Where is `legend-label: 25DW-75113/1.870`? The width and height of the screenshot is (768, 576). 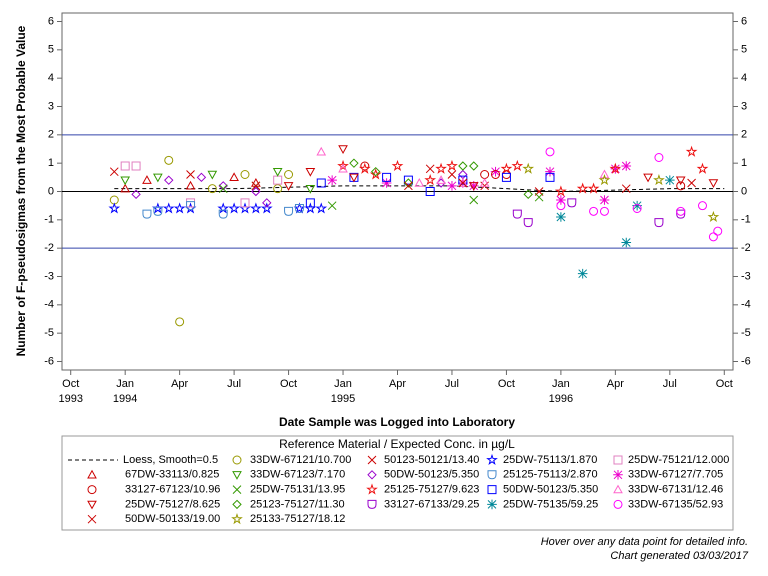 legend-label: 25DW-75113/1.870 is located at coordinates (550, 460).